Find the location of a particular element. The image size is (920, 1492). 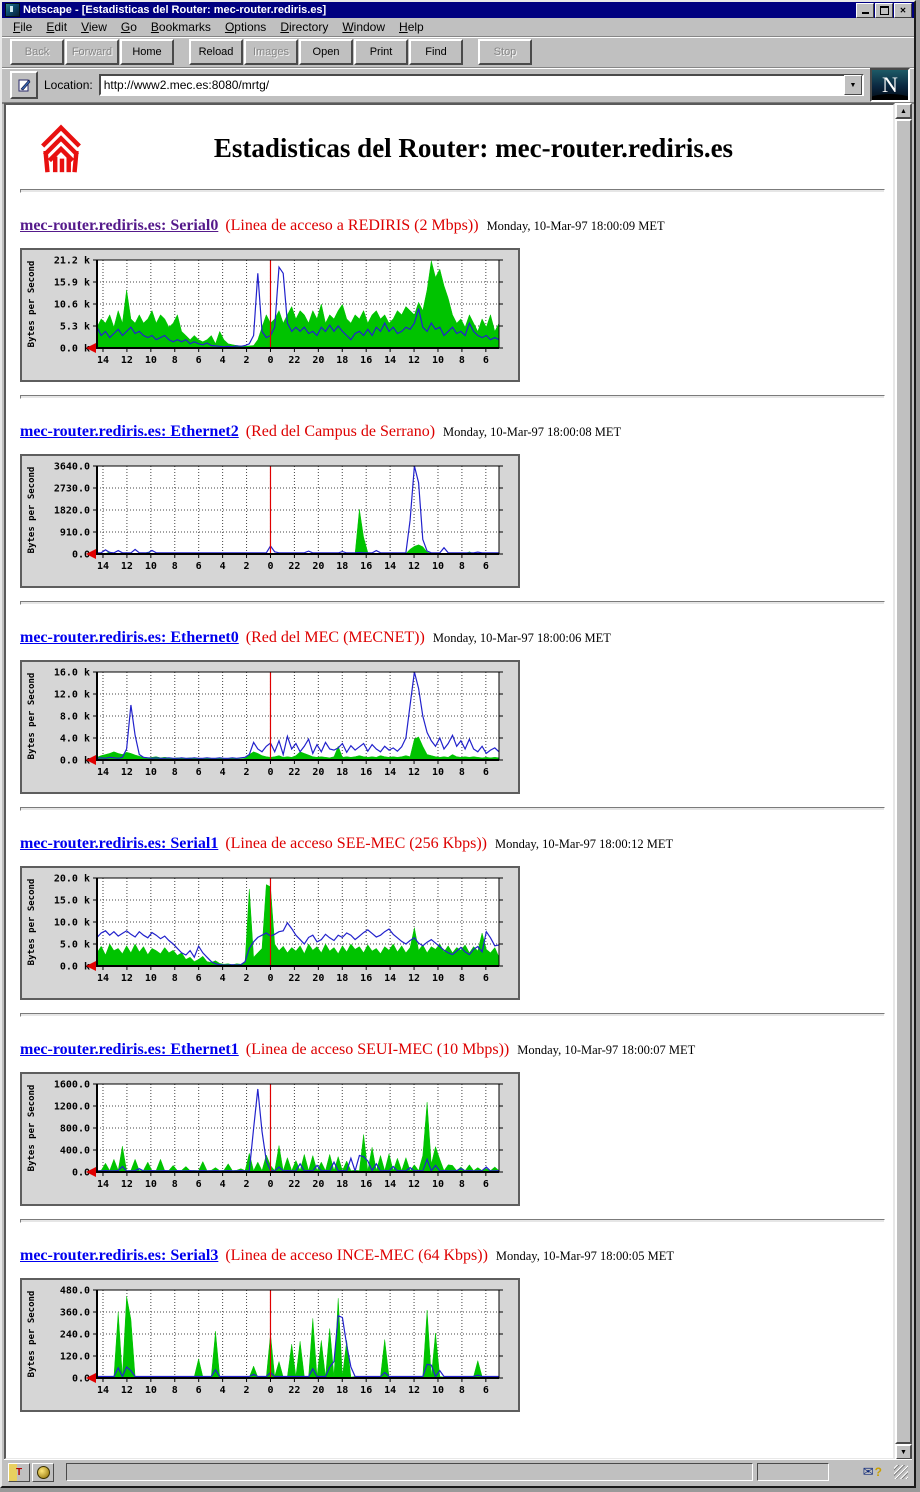

interface-link: mec-router.rediris.es: Serial0 is located at coordinates (119, 225).